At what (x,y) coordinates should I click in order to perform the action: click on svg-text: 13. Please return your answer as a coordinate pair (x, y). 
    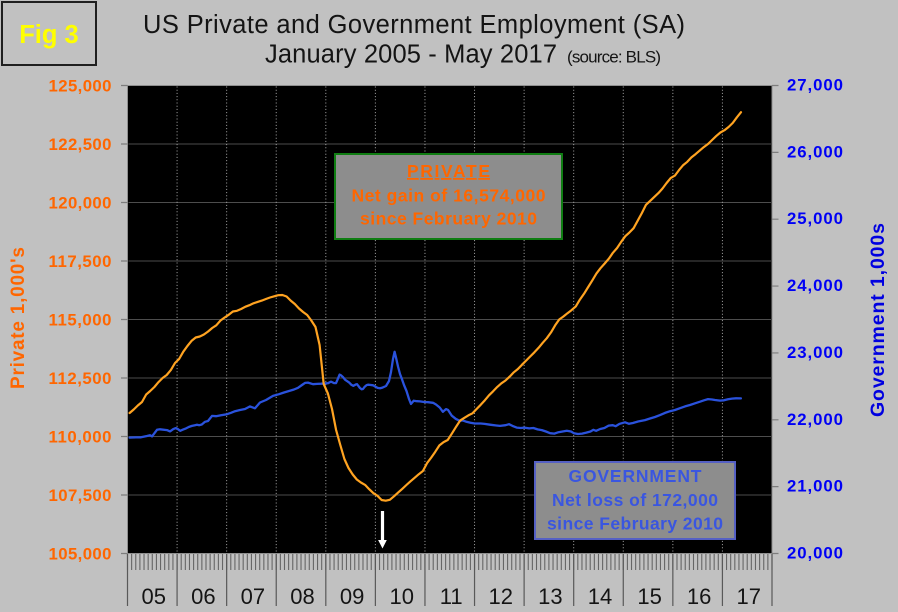
    Looking at the image, I should click on (550, 596).